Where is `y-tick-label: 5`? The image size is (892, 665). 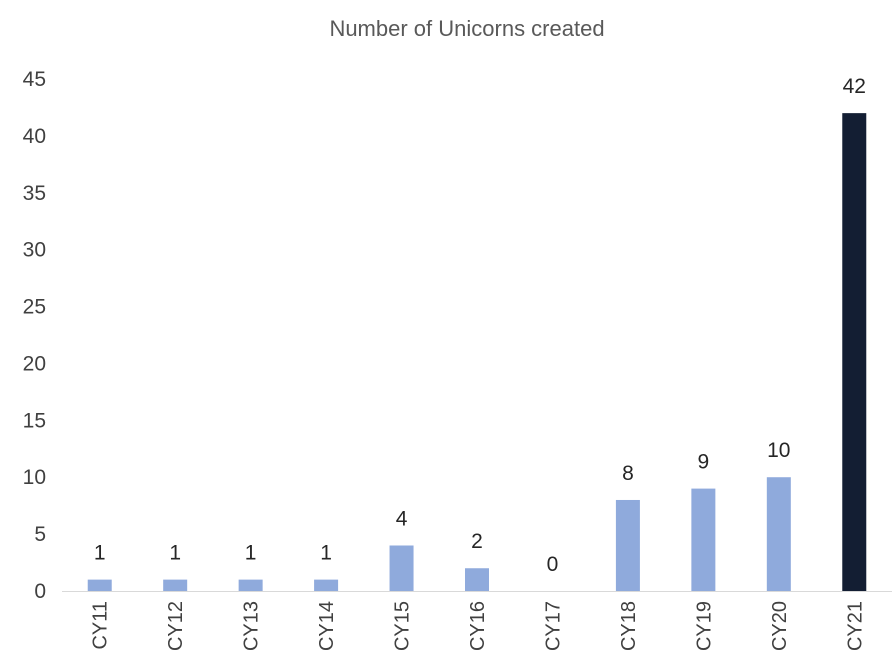
y-tick-label: 5 is located at coordinates (40, 534).